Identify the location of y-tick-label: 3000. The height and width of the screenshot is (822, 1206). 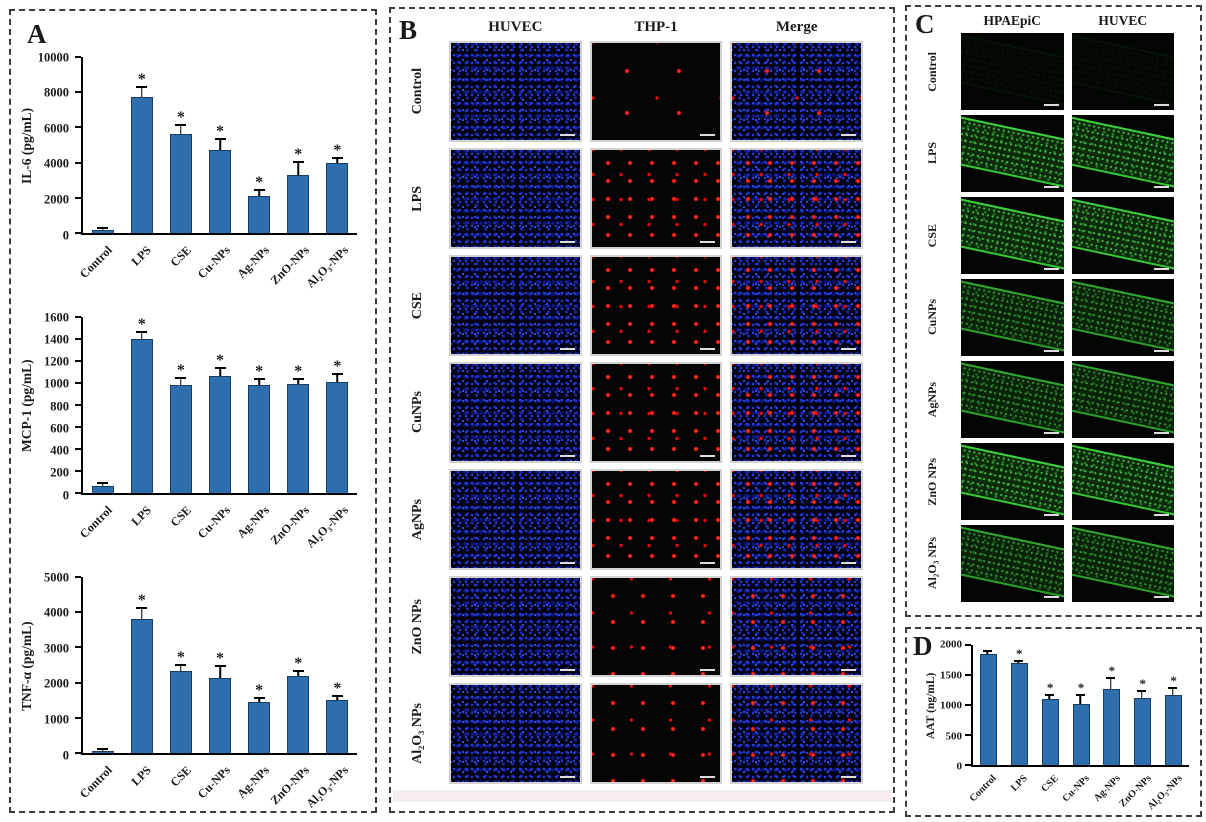
(56, 647).